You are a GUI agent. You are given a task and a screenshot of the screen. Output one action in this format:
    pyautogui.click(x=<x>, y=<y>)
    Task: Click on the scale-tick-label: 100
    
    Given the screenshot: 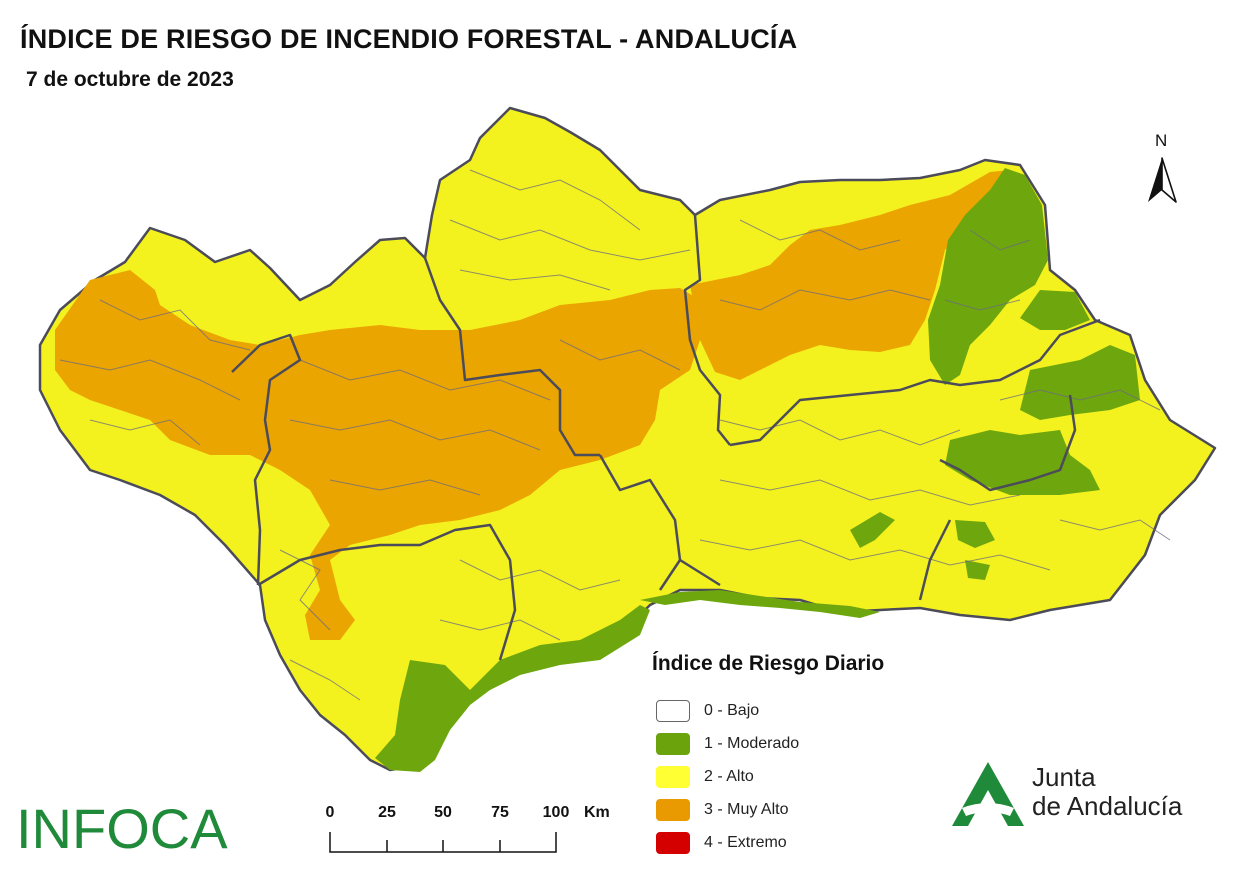 What is the action you would take?
    pyautogui.click(x=556, y=812)
    